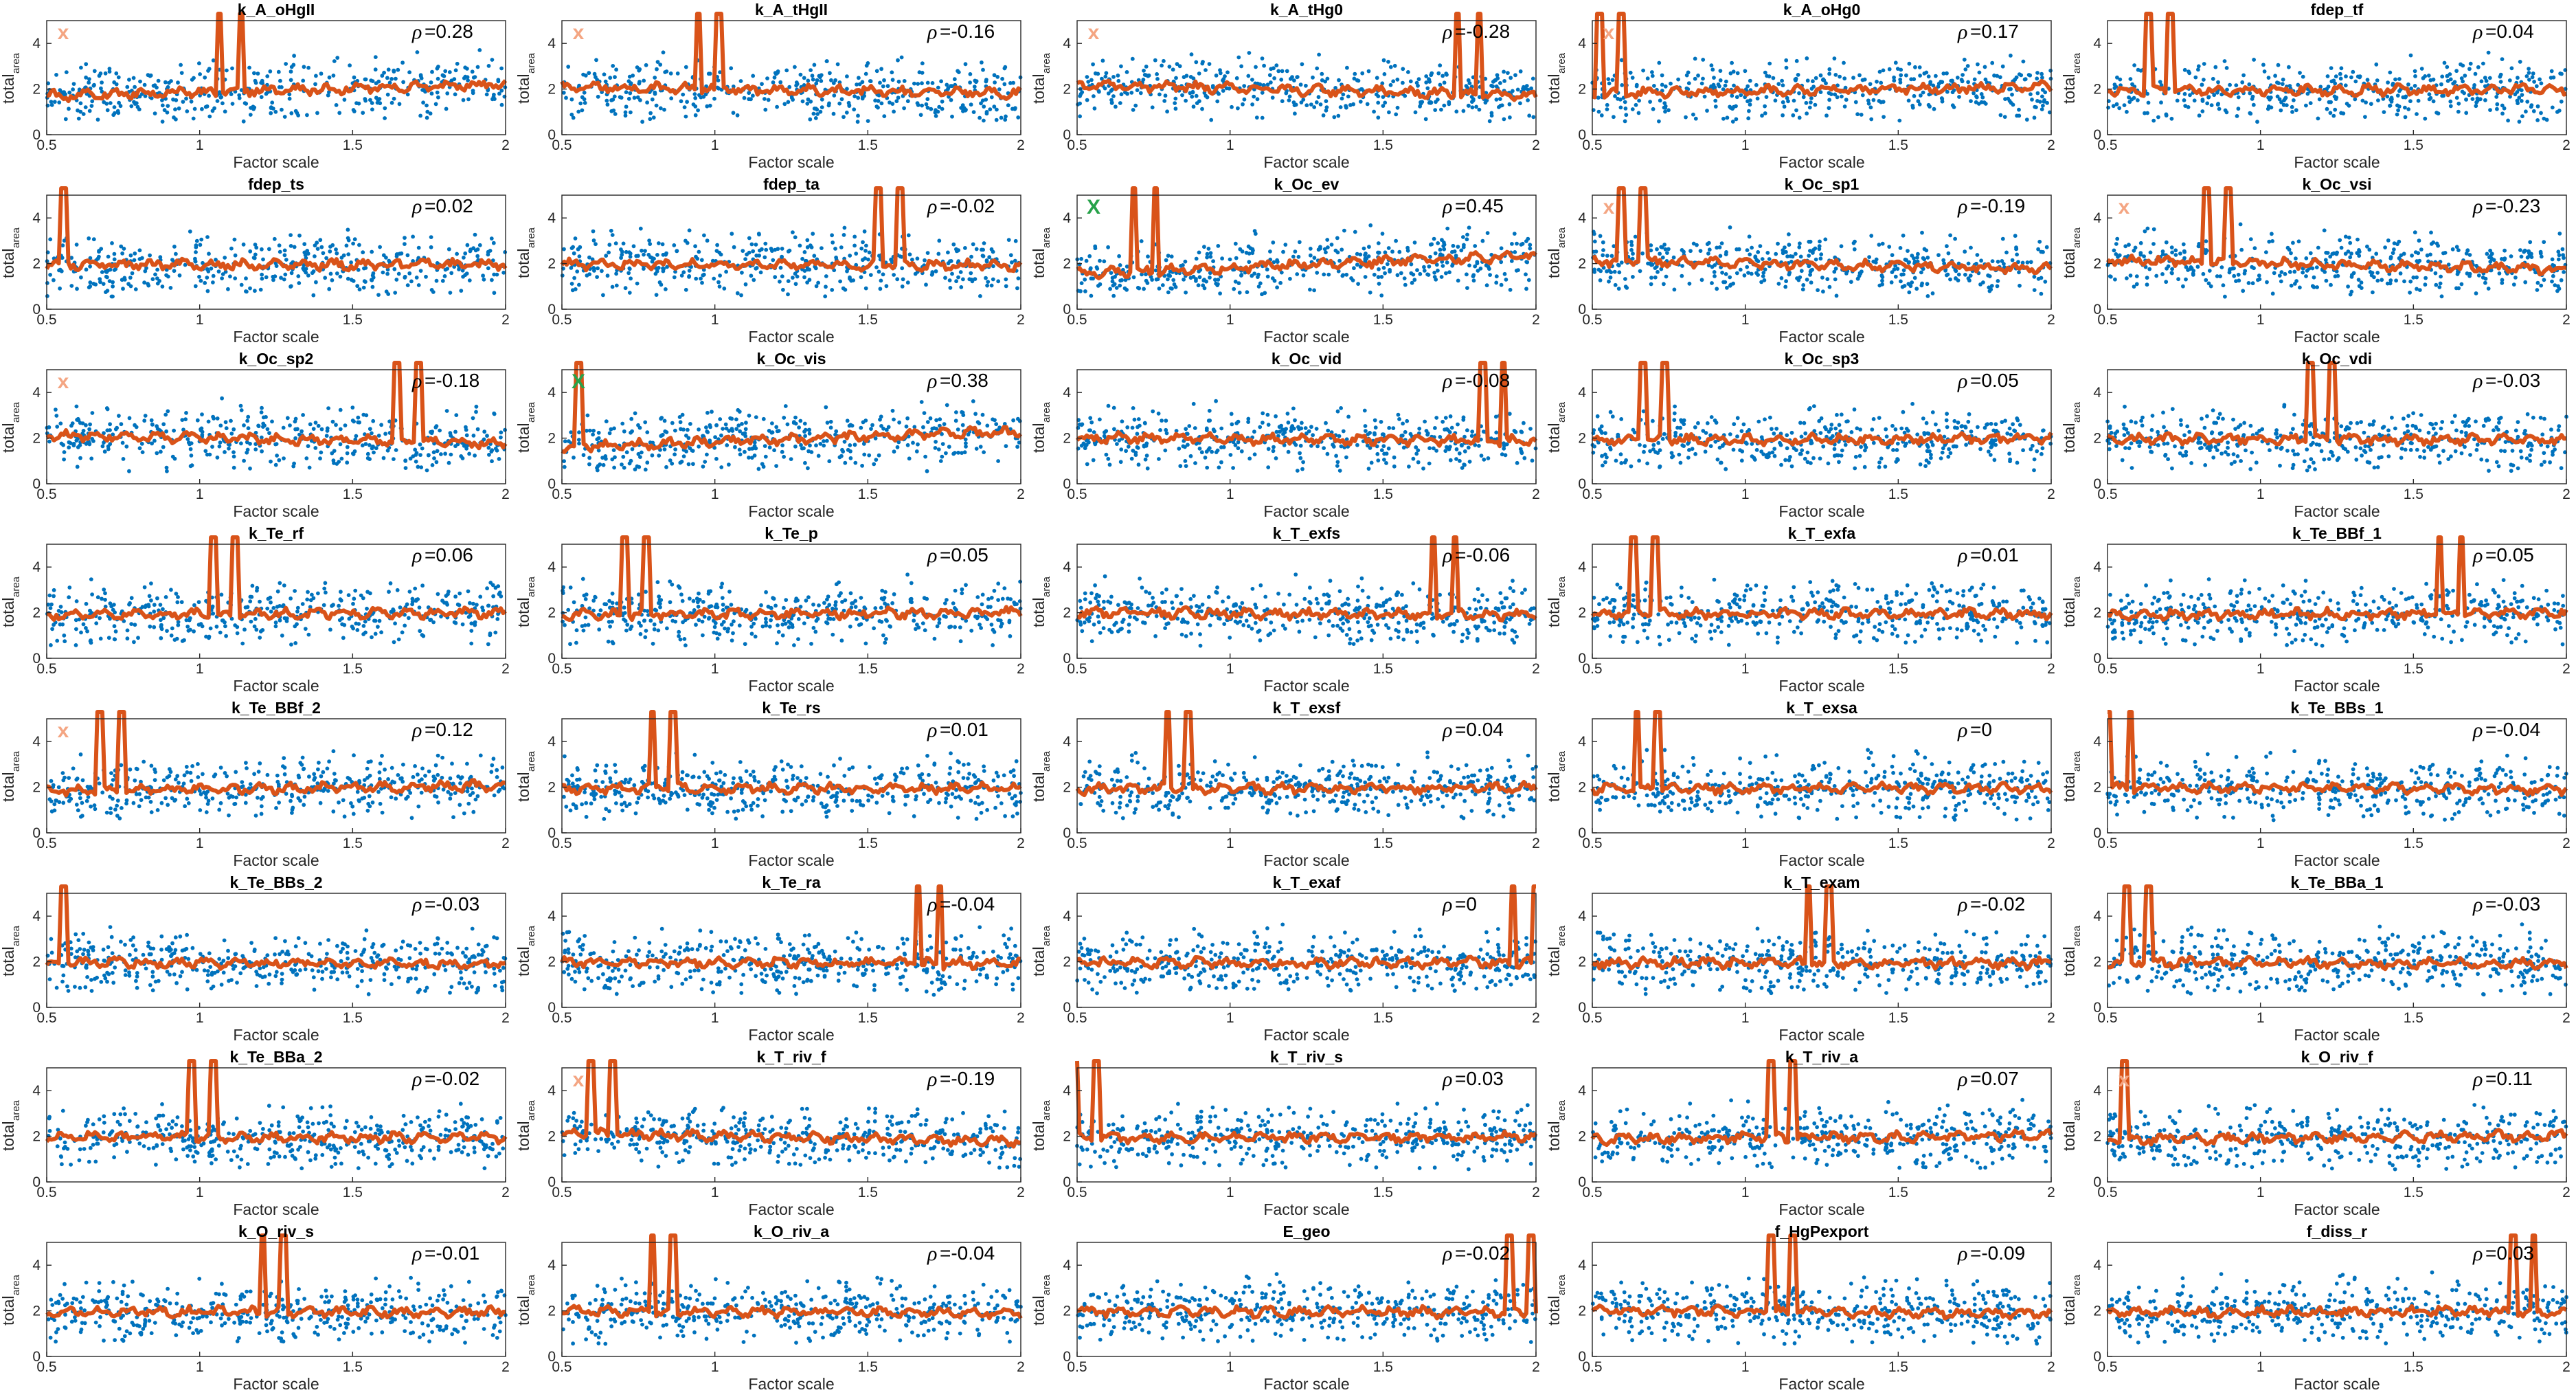 The width and height of the screenshot is (2576, 1397). Describe the element at coordinates (1962, 32) in the screenshot. I see `rho-symbol: ρ` at that location.